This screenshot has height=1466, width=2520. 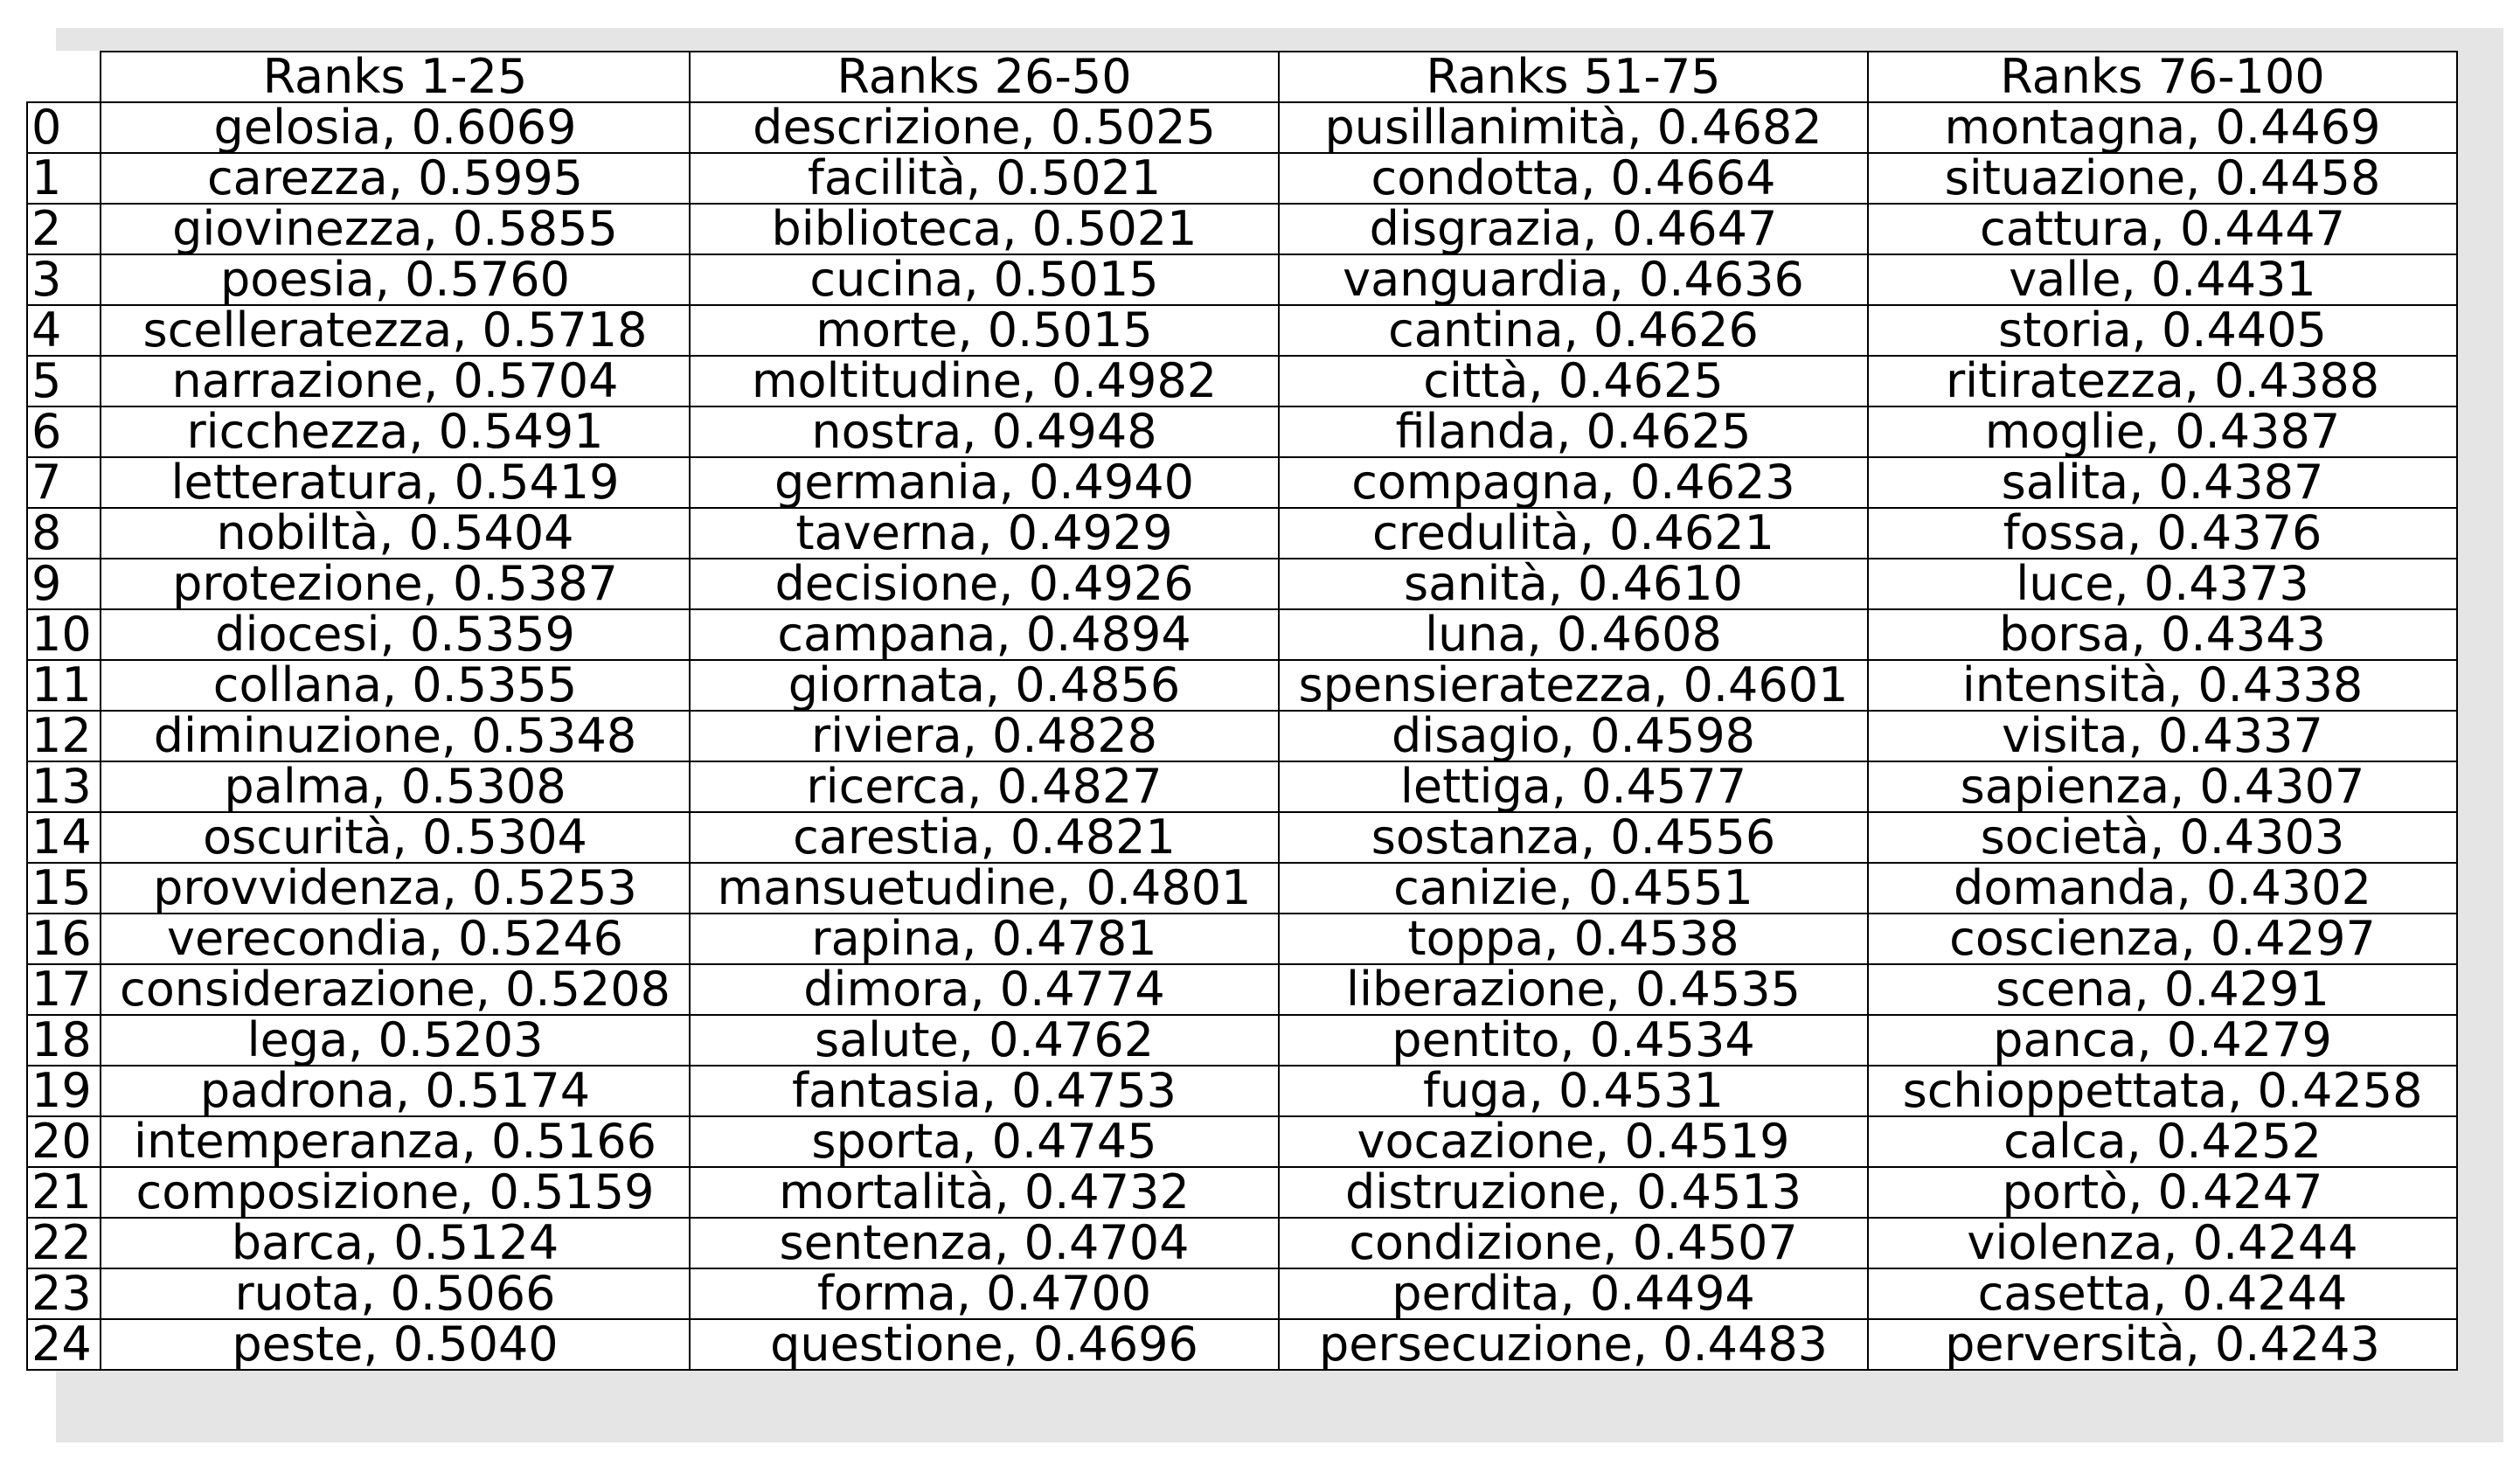 I want to click on table-cell: decisione, 0.4926, so click(x=984, y=584).